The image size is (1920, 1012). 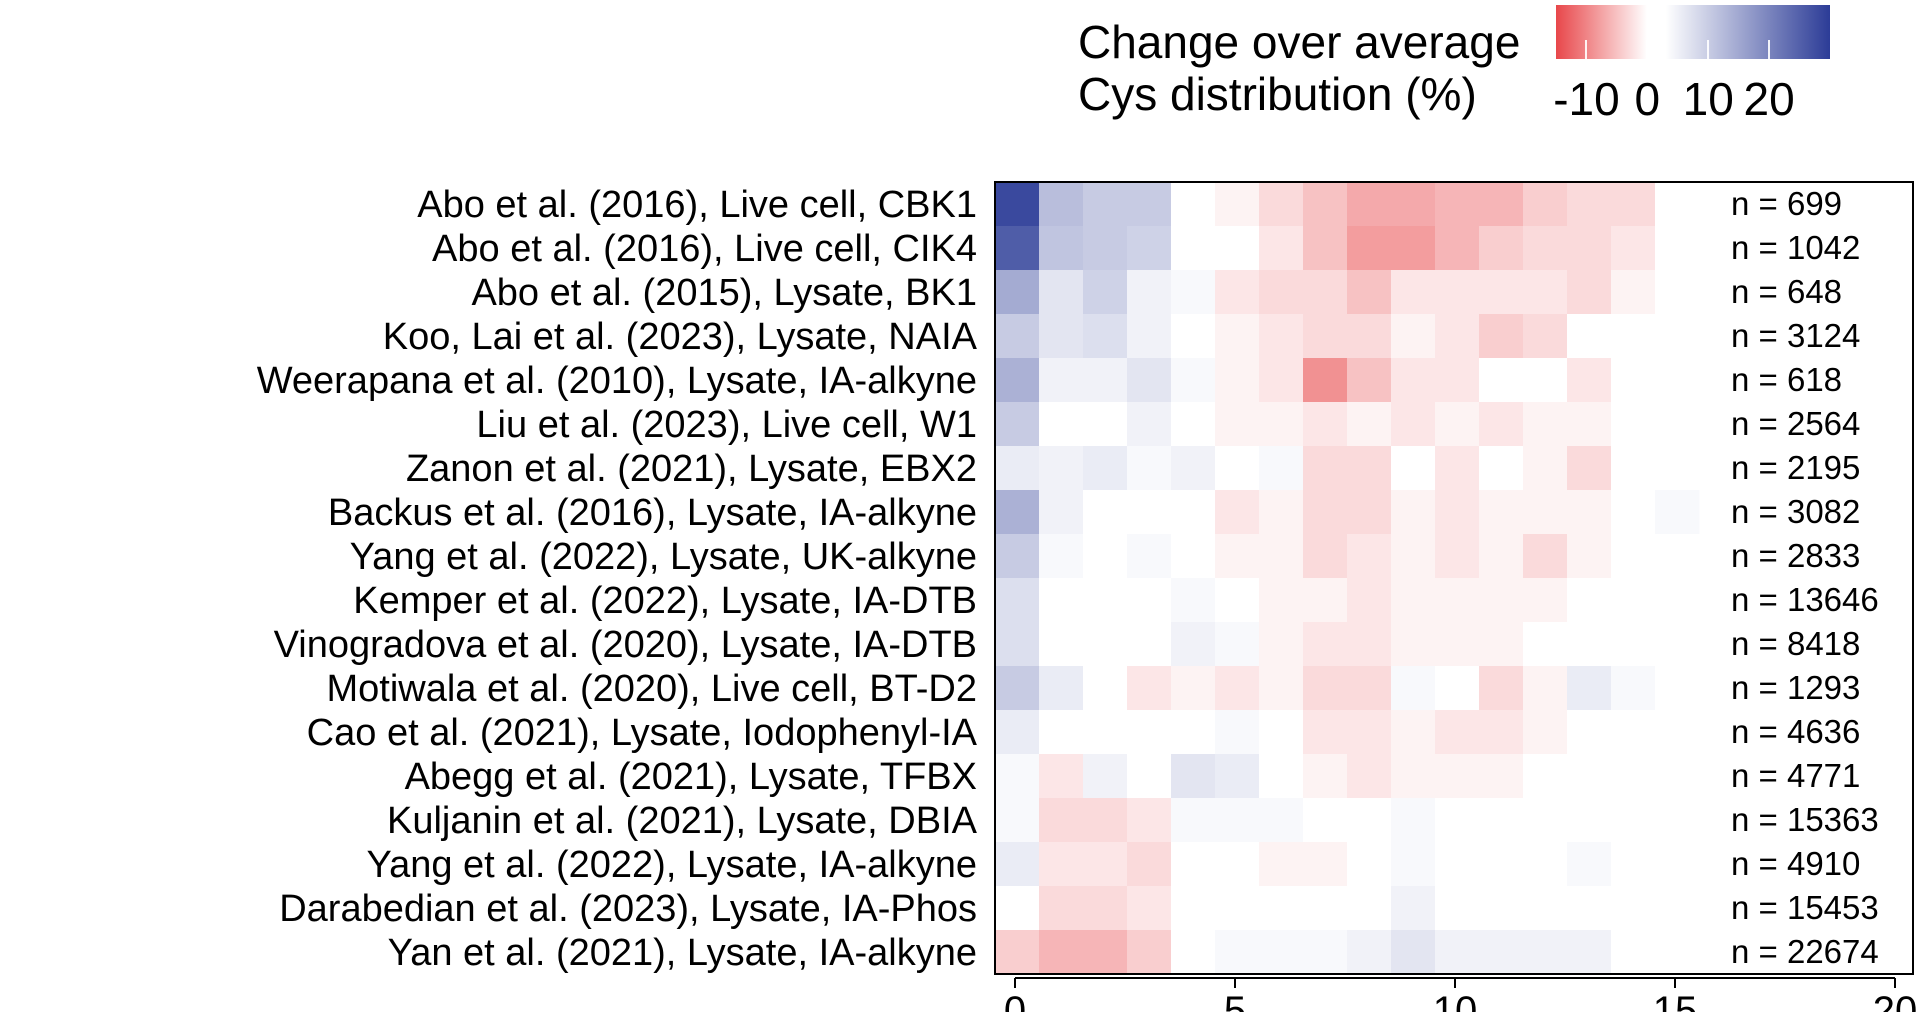 I want to click on legend-tick-label: -10, so click(x=1586, y=99).